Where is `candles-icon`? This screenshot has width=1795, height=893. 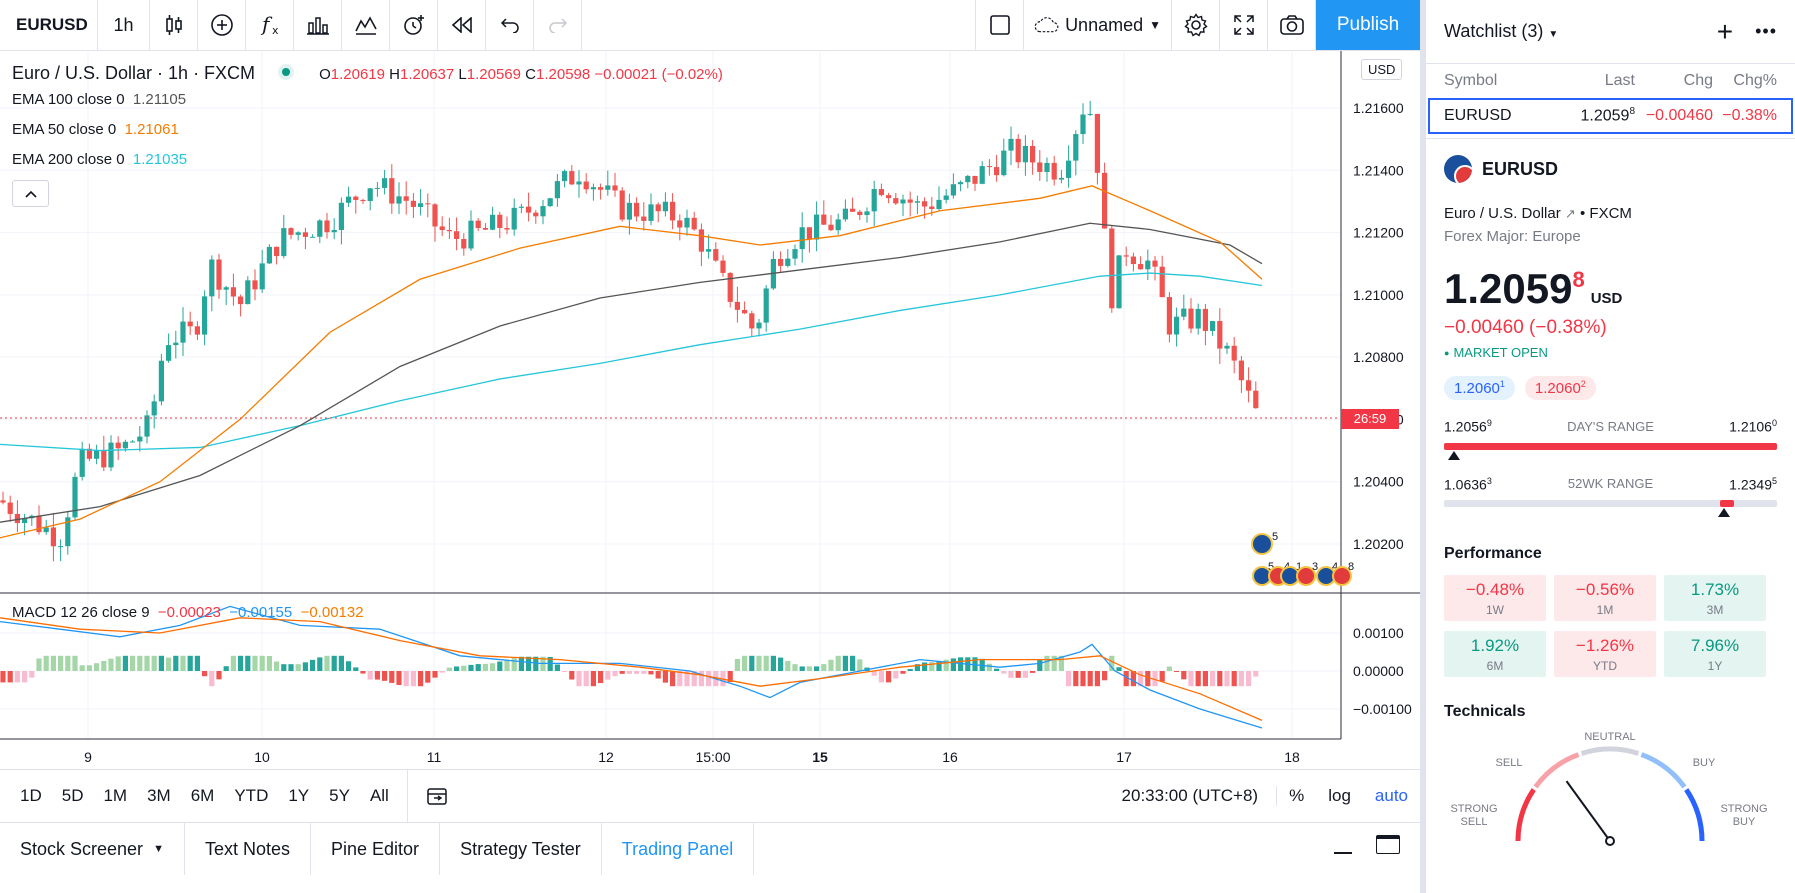 candles-icon is located at coordinates (174, 25).